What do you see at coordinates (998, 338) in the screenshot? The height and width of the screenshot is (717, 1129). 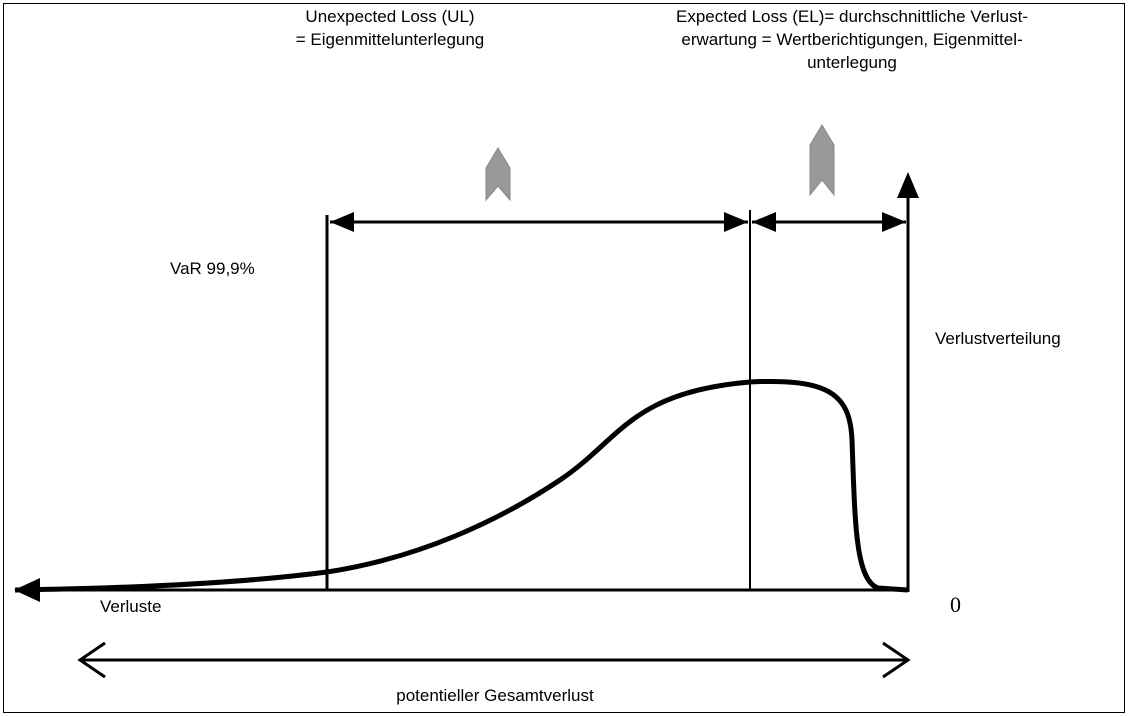 I see `distribution-label: Verlustverteilung` at bounding box center [998, 338].